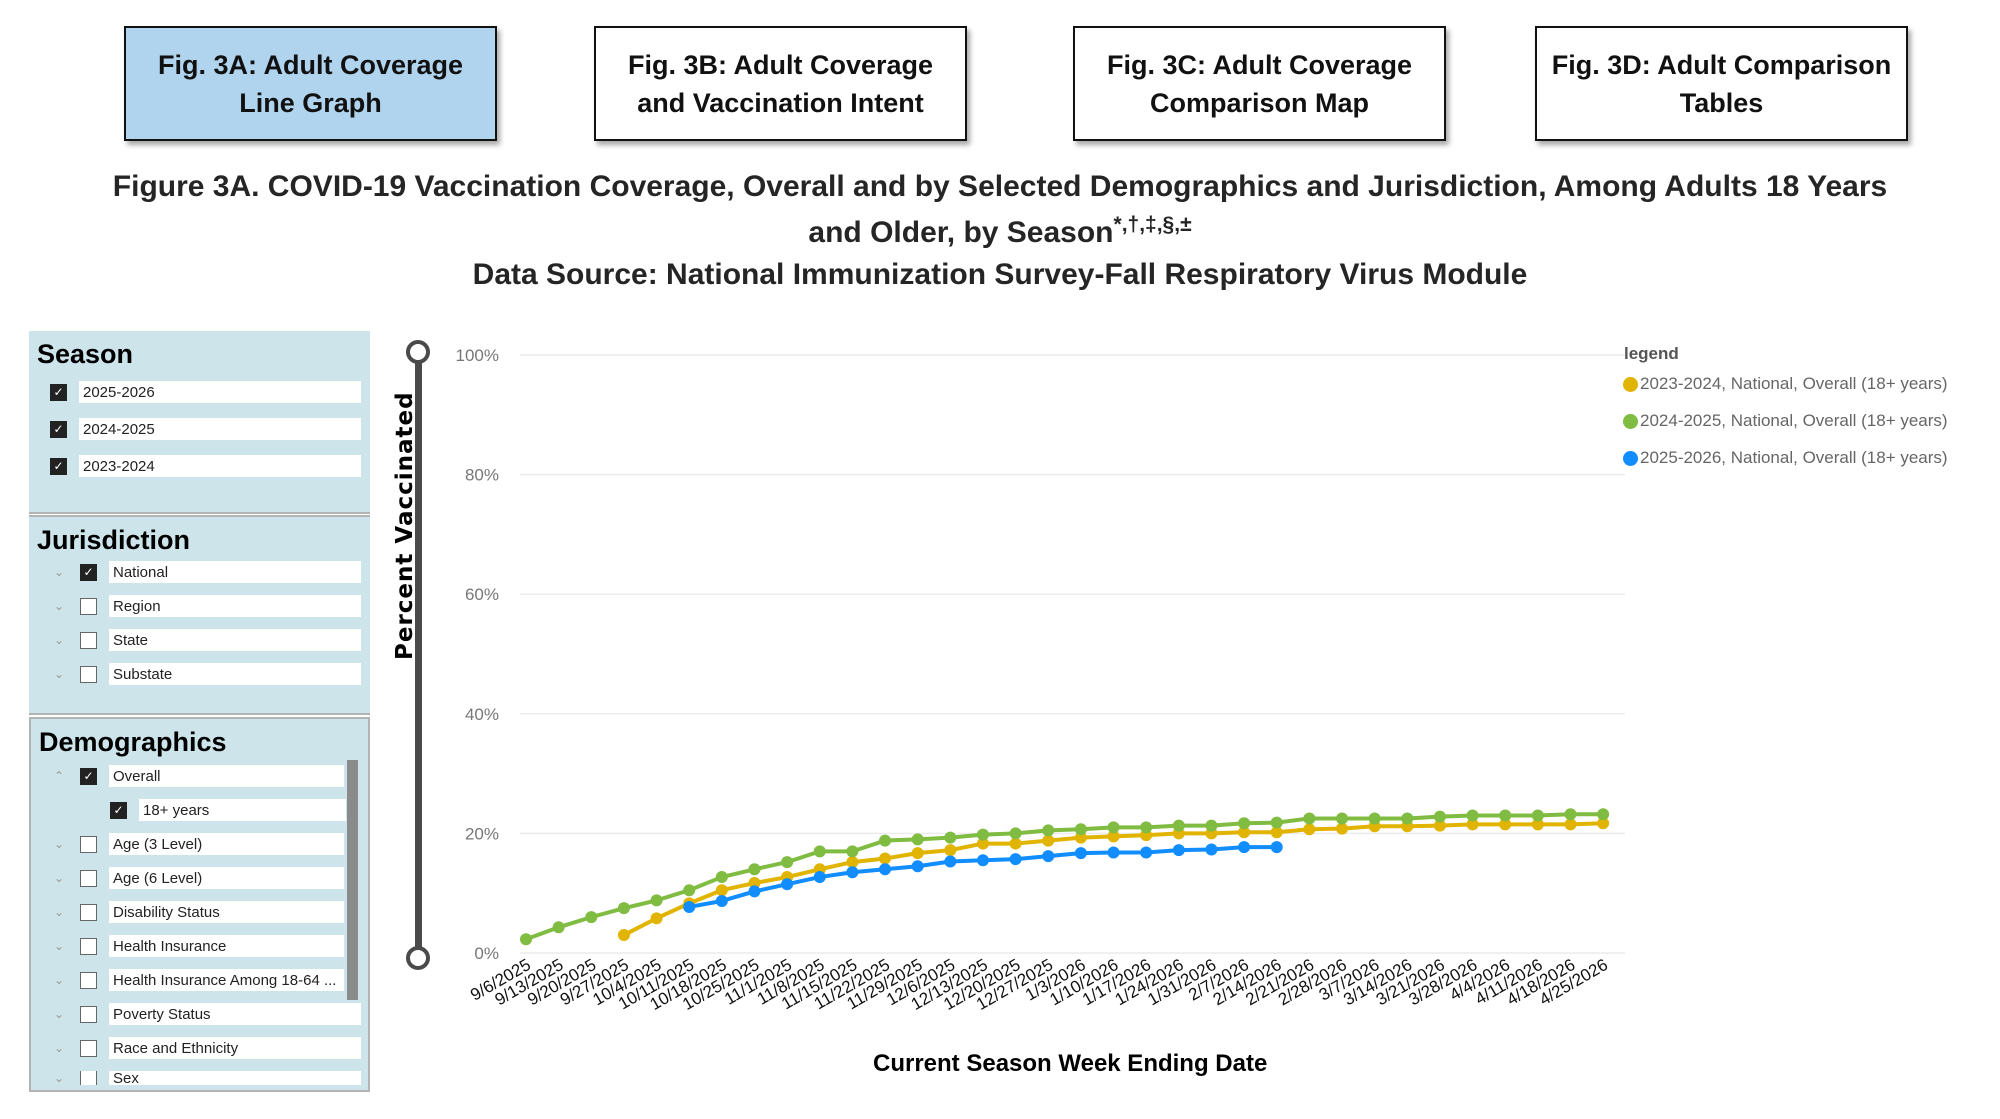 The image size is (2000, 1119). Describe the element at coordinates (205, 429) in the screenshot. I see `season-option-2024-2025: ✓ 2024-2025` at that location.